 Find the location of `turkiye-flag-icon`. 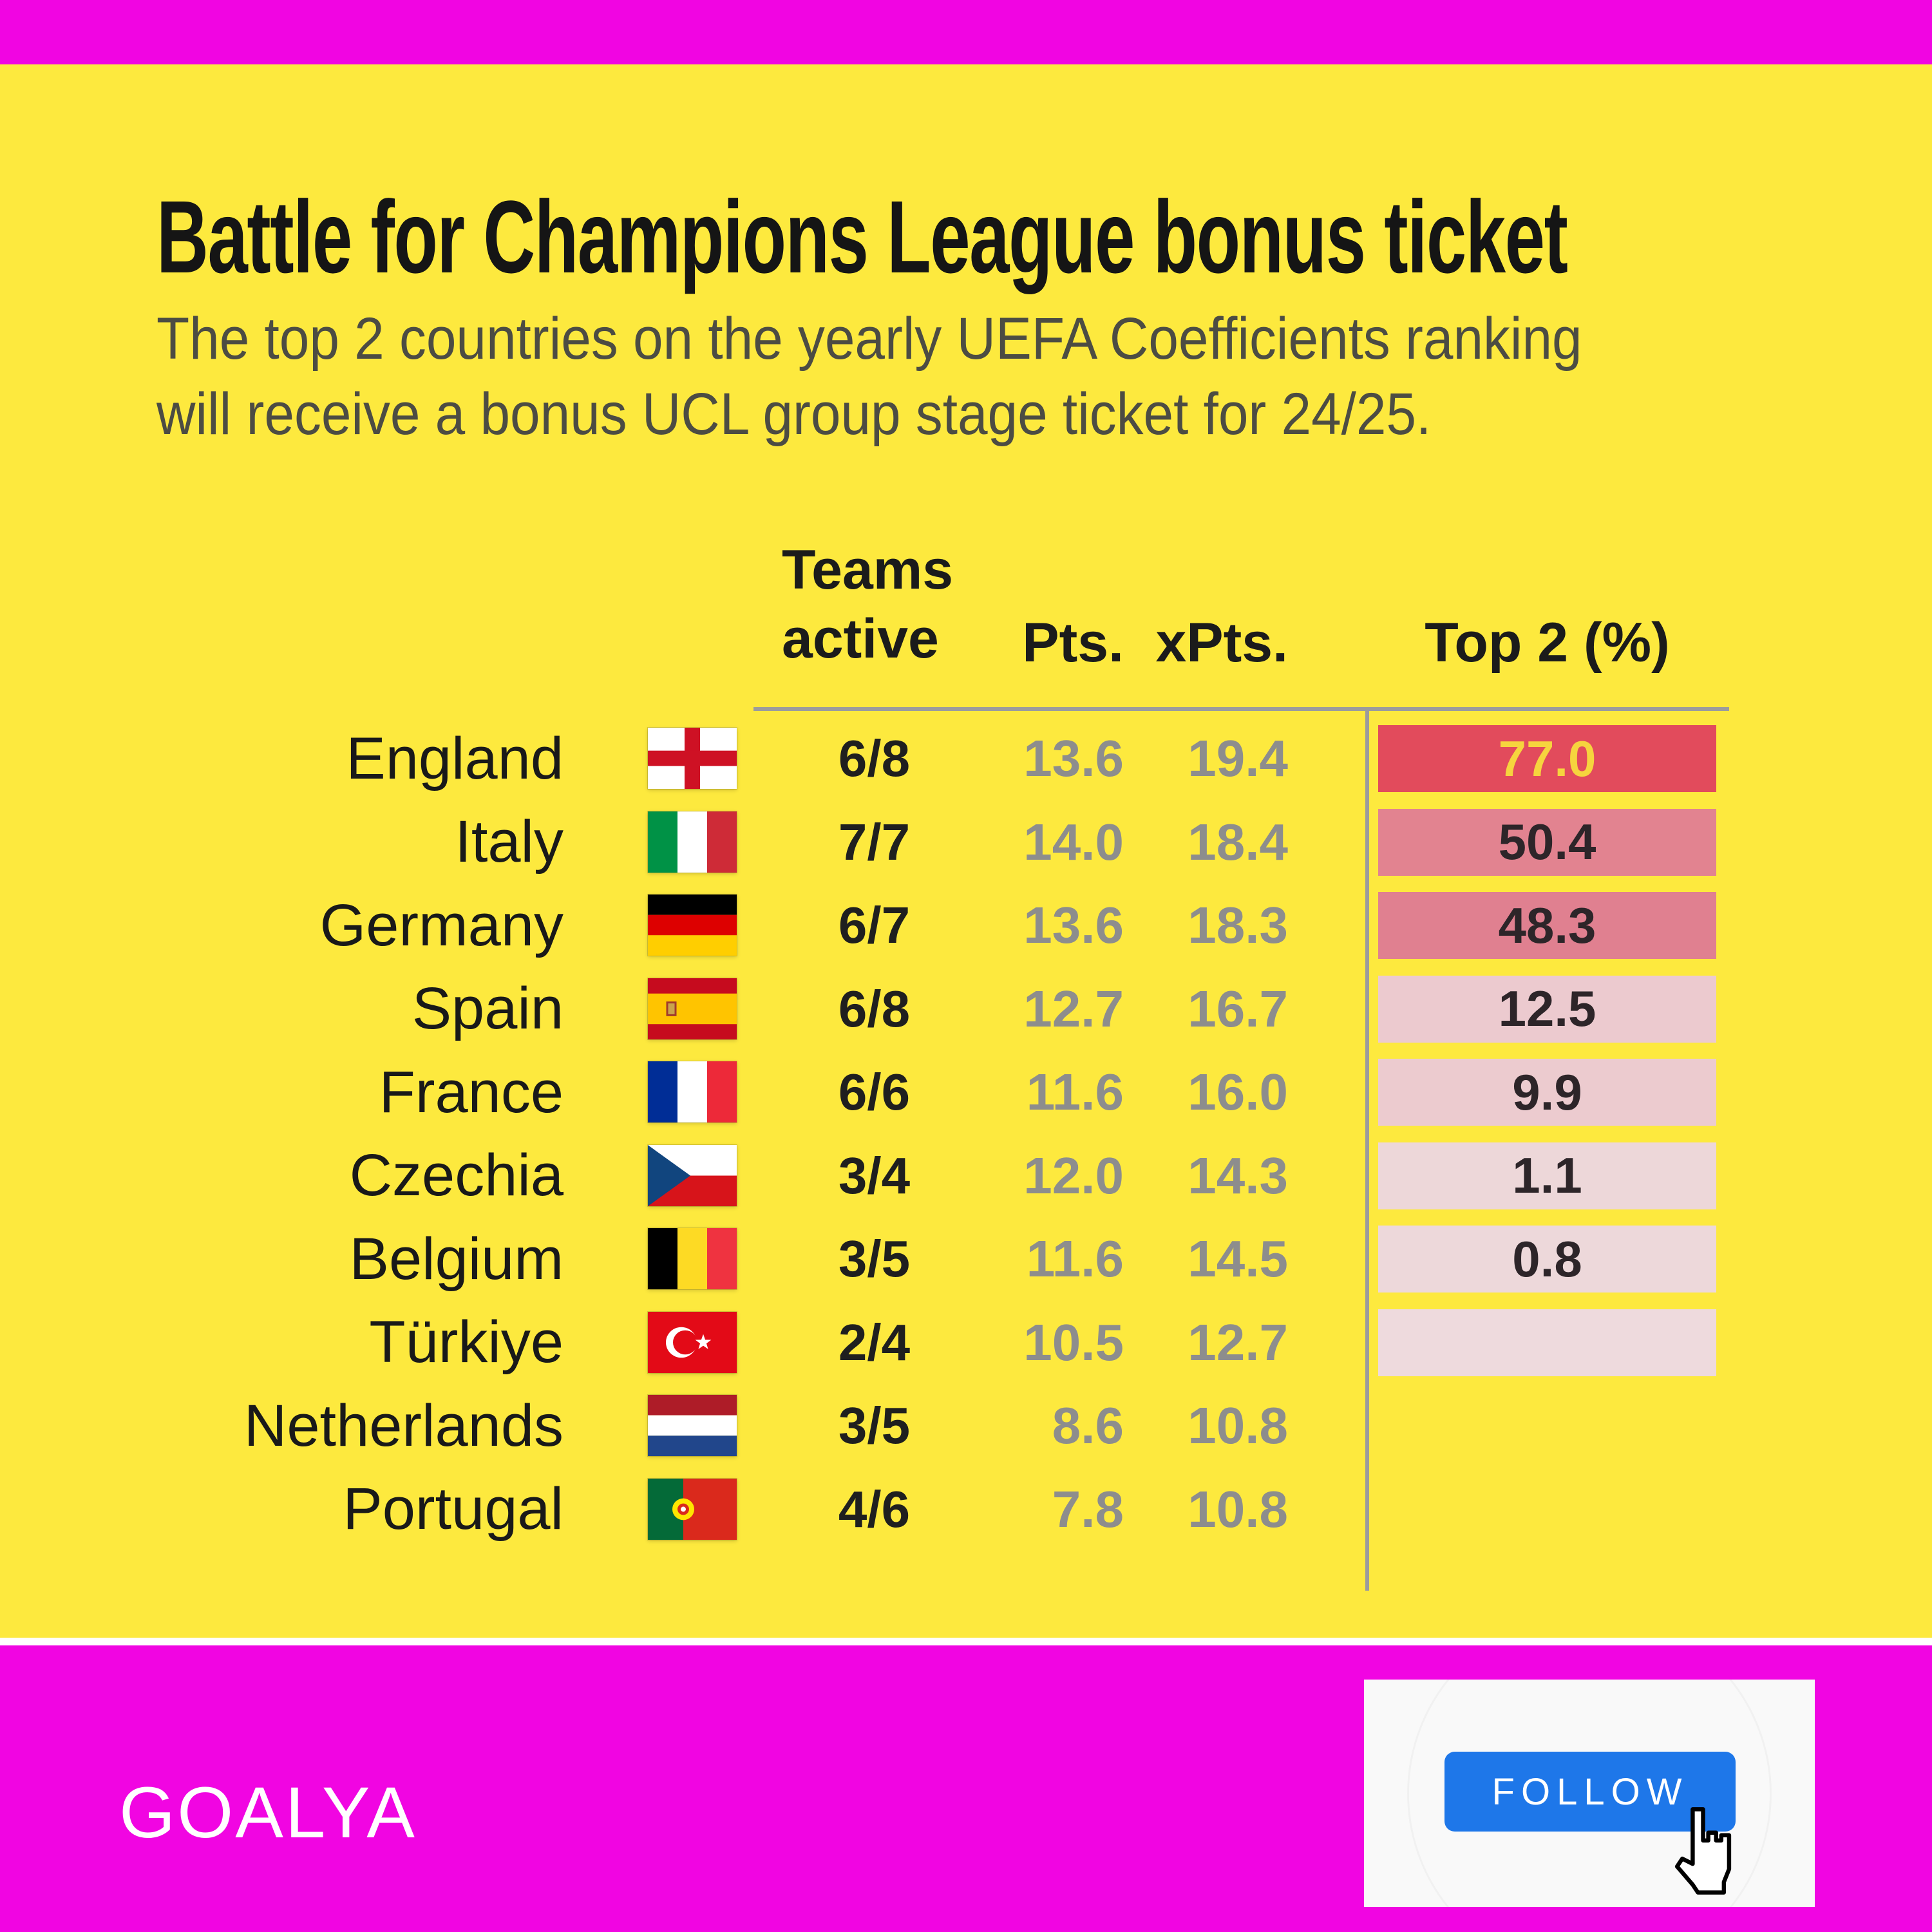

turkiye-flag-icon is located at coordinates (692, 1342).